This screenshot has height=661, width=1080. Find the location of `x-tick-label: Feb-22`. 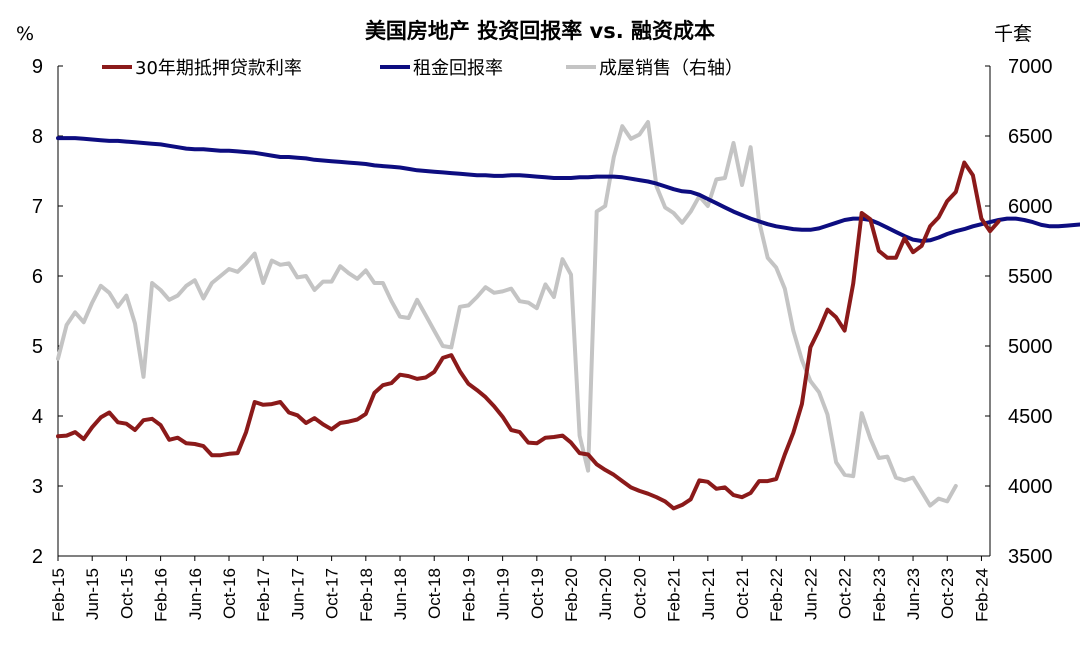

x-tick-label: Feb-22 is located at coordinates (776, 595).